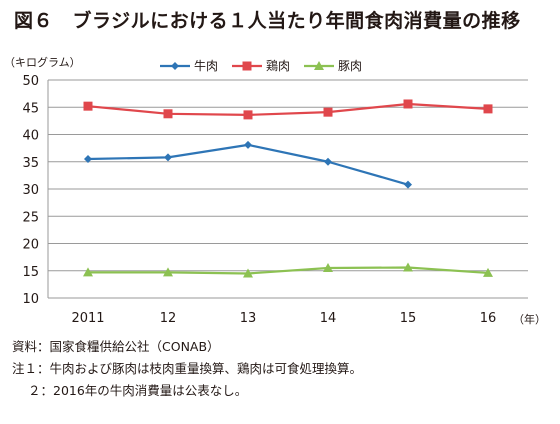 This screenshot has width=560, height=424. I want to click on y-tick-label: 10, so click(30, 299).